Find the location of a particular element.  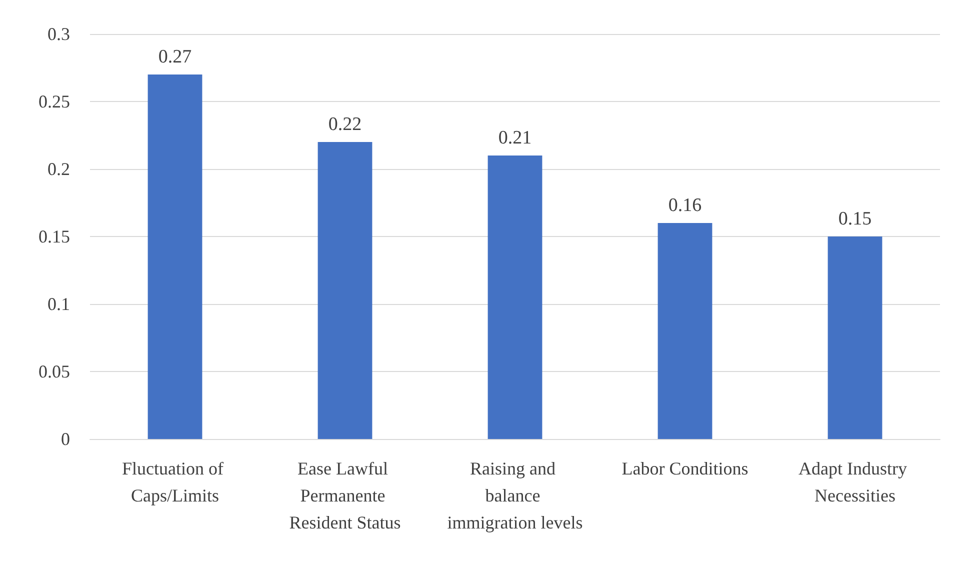

x-tick-label: Fluctuation of Caps/Limits is located at coordinates (175, 482).